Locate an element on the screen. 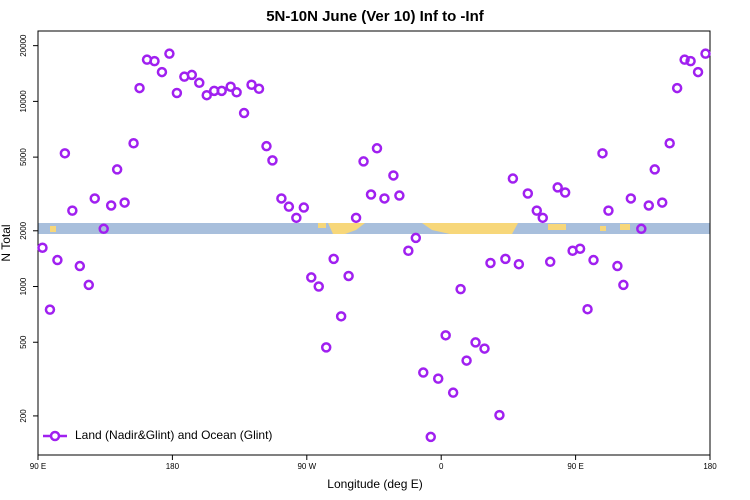 This screenshot has height=500, width=750. legend-marker is located at coordinates (55, 436).